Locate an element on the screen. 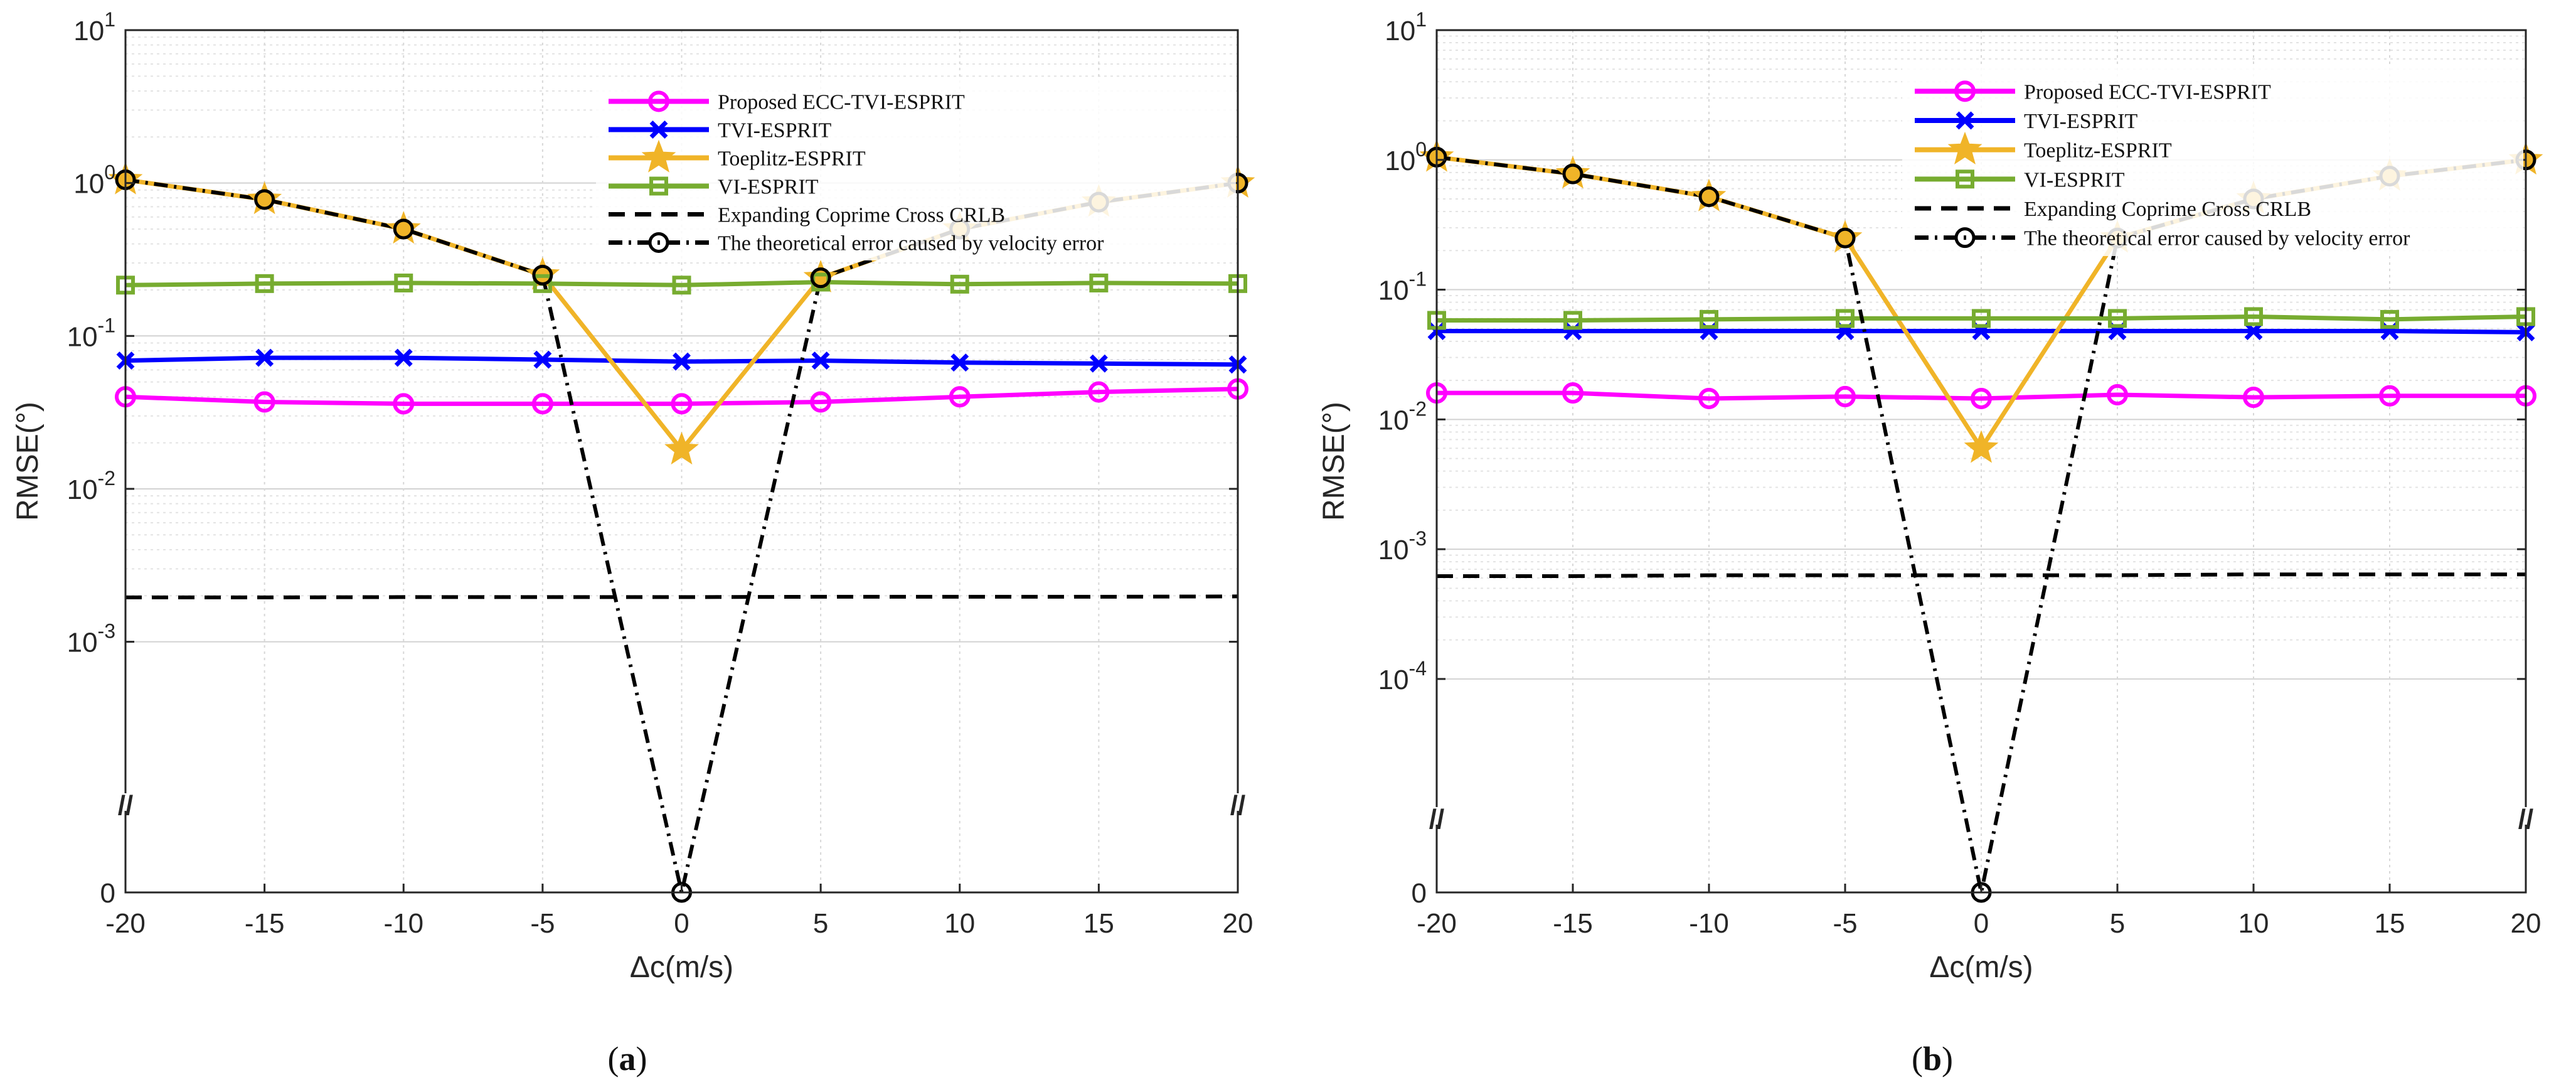  legend-label-2: Toeplitz-ESPRIT is located at coordinates (792, 159).